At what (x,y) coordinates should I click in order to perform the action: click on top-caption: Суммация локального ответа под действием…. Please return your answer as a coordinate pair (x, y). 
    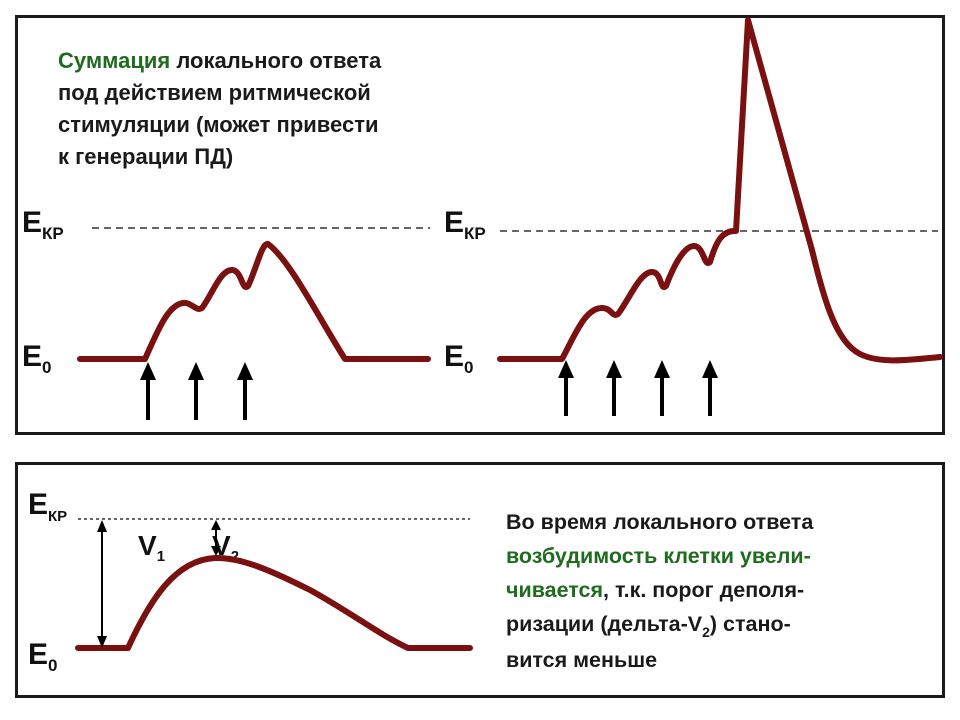
    Looking at the image, I should click on (219, 109).